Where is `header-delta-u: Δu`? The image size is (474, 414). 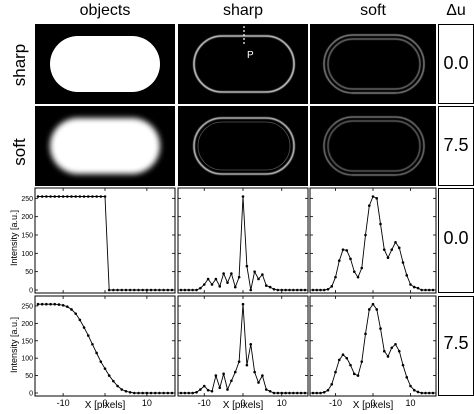
header-delta-u: Δu is located at coordinates (456, 10).